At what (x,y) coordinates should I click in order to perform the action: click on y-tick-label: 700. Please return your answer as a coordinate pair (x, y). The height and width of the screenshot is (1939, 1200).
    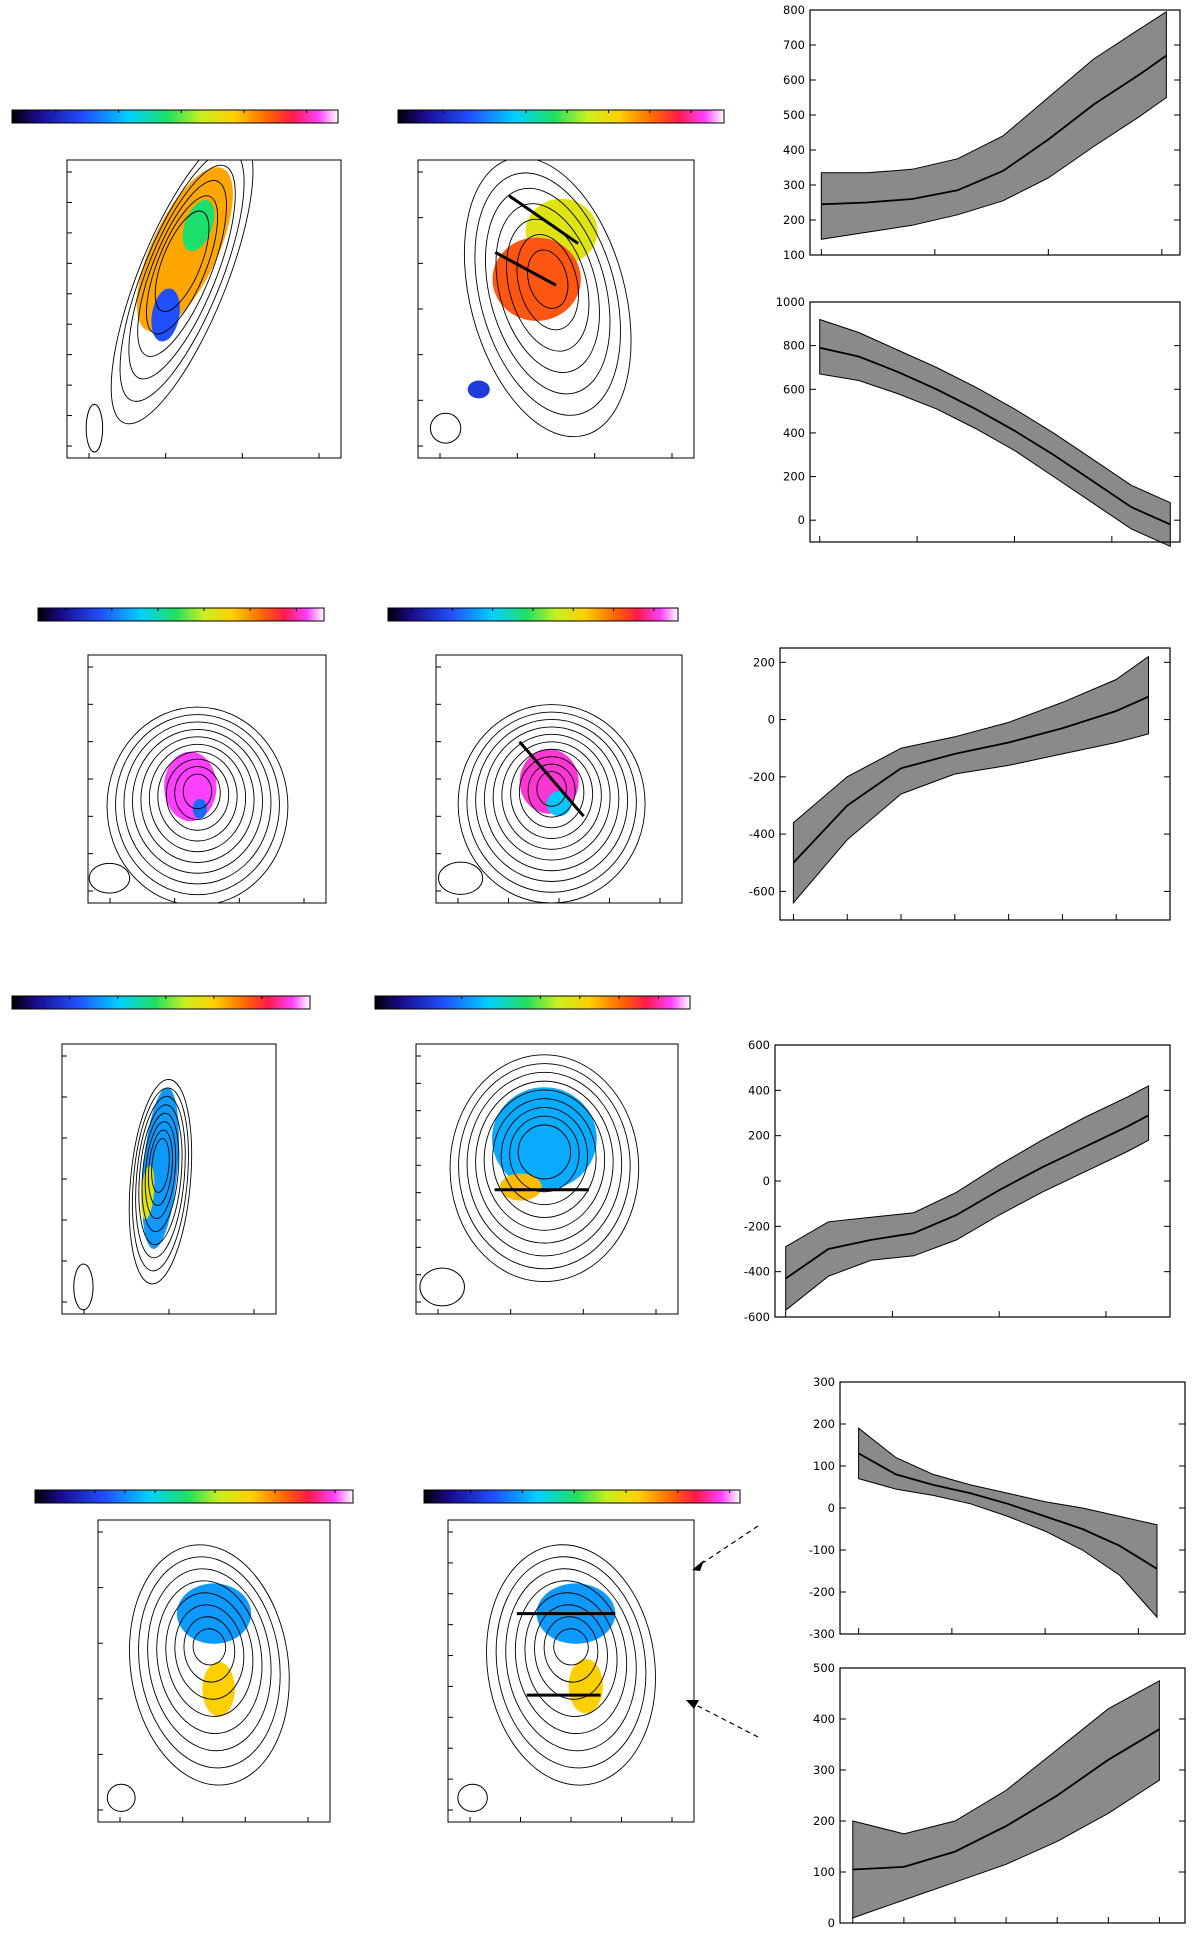
    Looking at the image, I should click on (794, 45).